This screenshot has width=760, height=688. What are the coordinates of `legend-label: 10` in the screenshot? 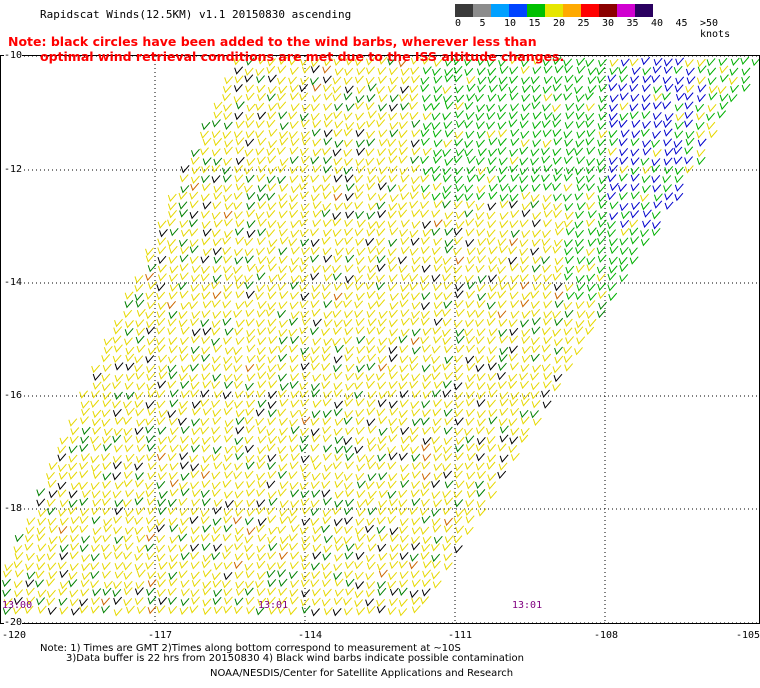 It's located at (510, 23).